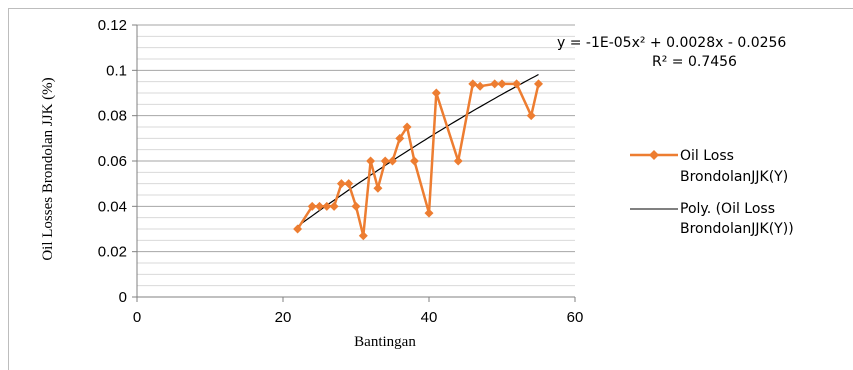  I want to click on trendline-equation: y = -1E-05x² + 0.0028x - 0.0256, so click(671, 43).